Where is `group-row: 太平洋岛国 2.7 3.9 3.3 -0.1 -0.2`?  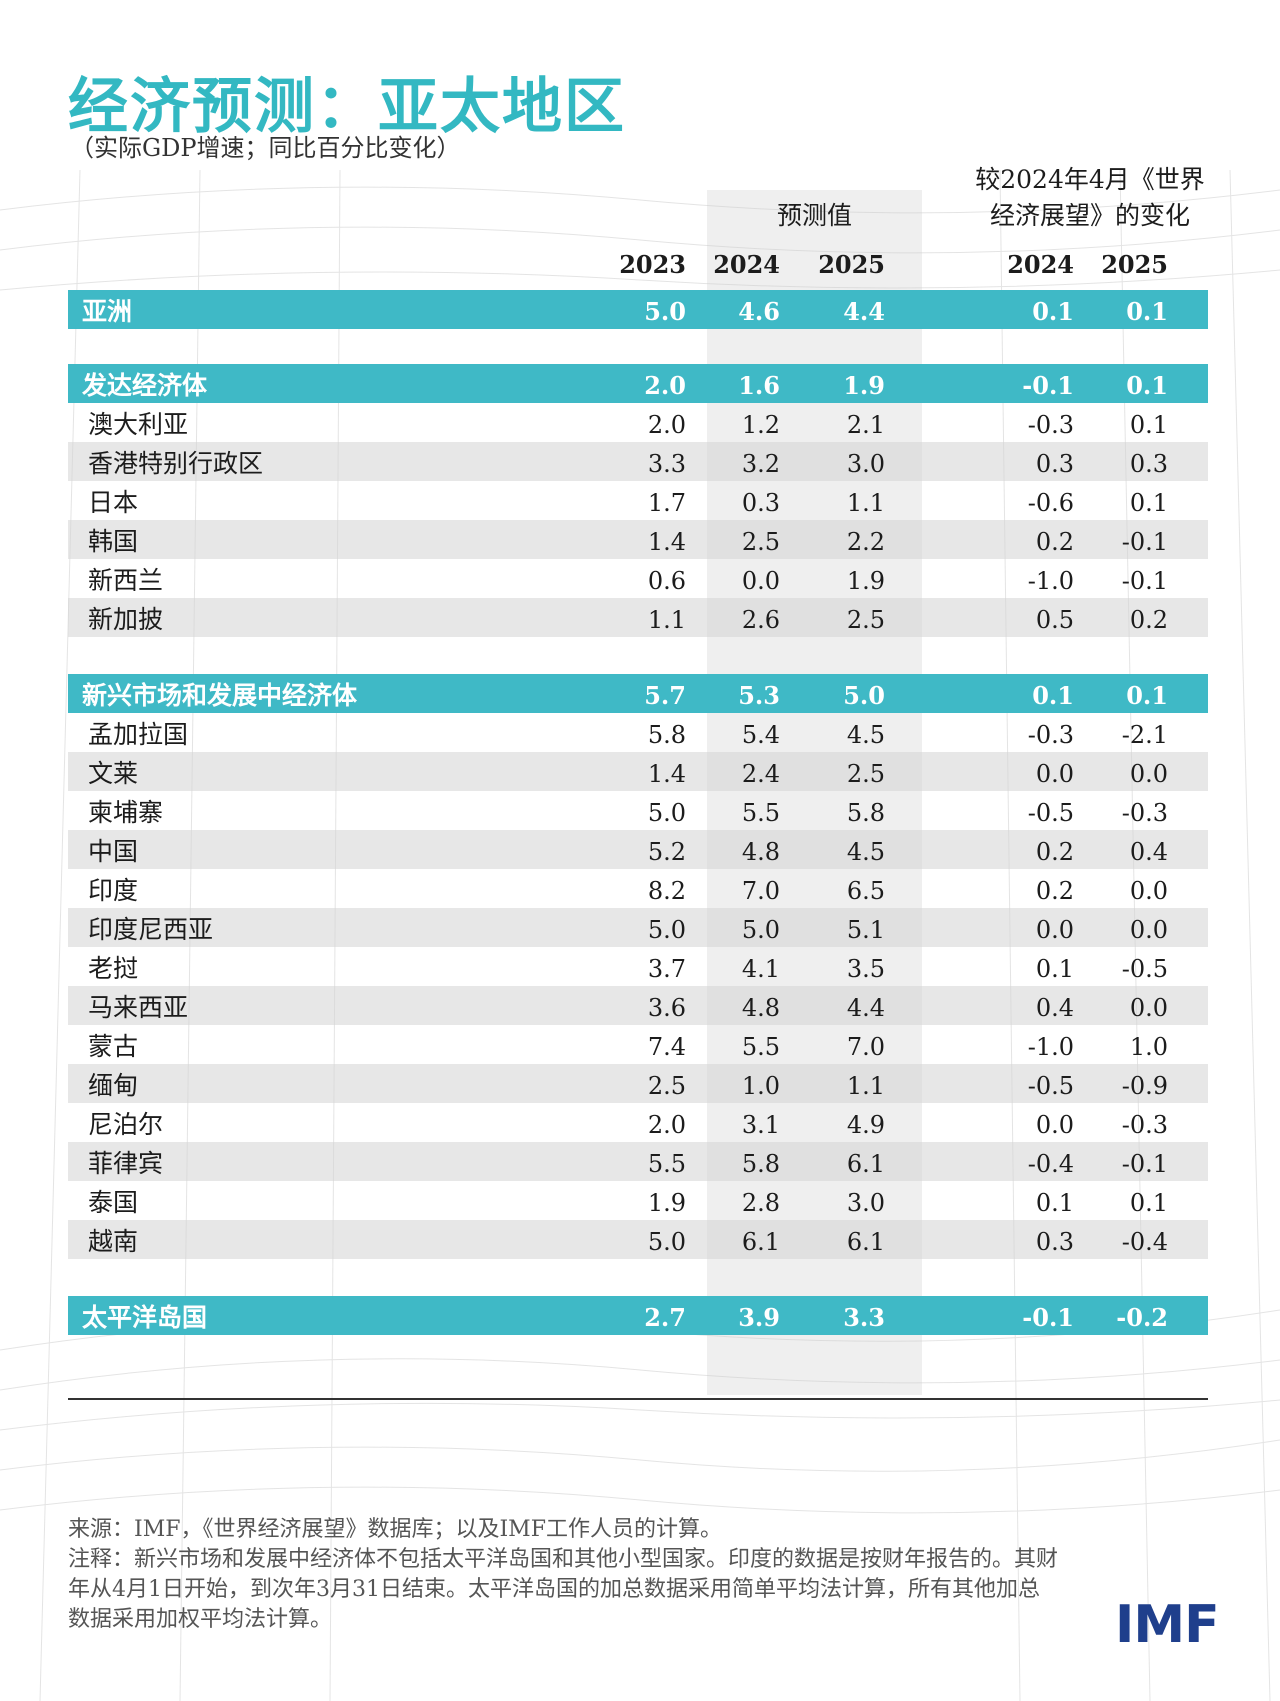
group-row: 太平洋岛国 2.7 3.9 3.3 -0.1 -0.2 is located at coordinates (638, 1315).